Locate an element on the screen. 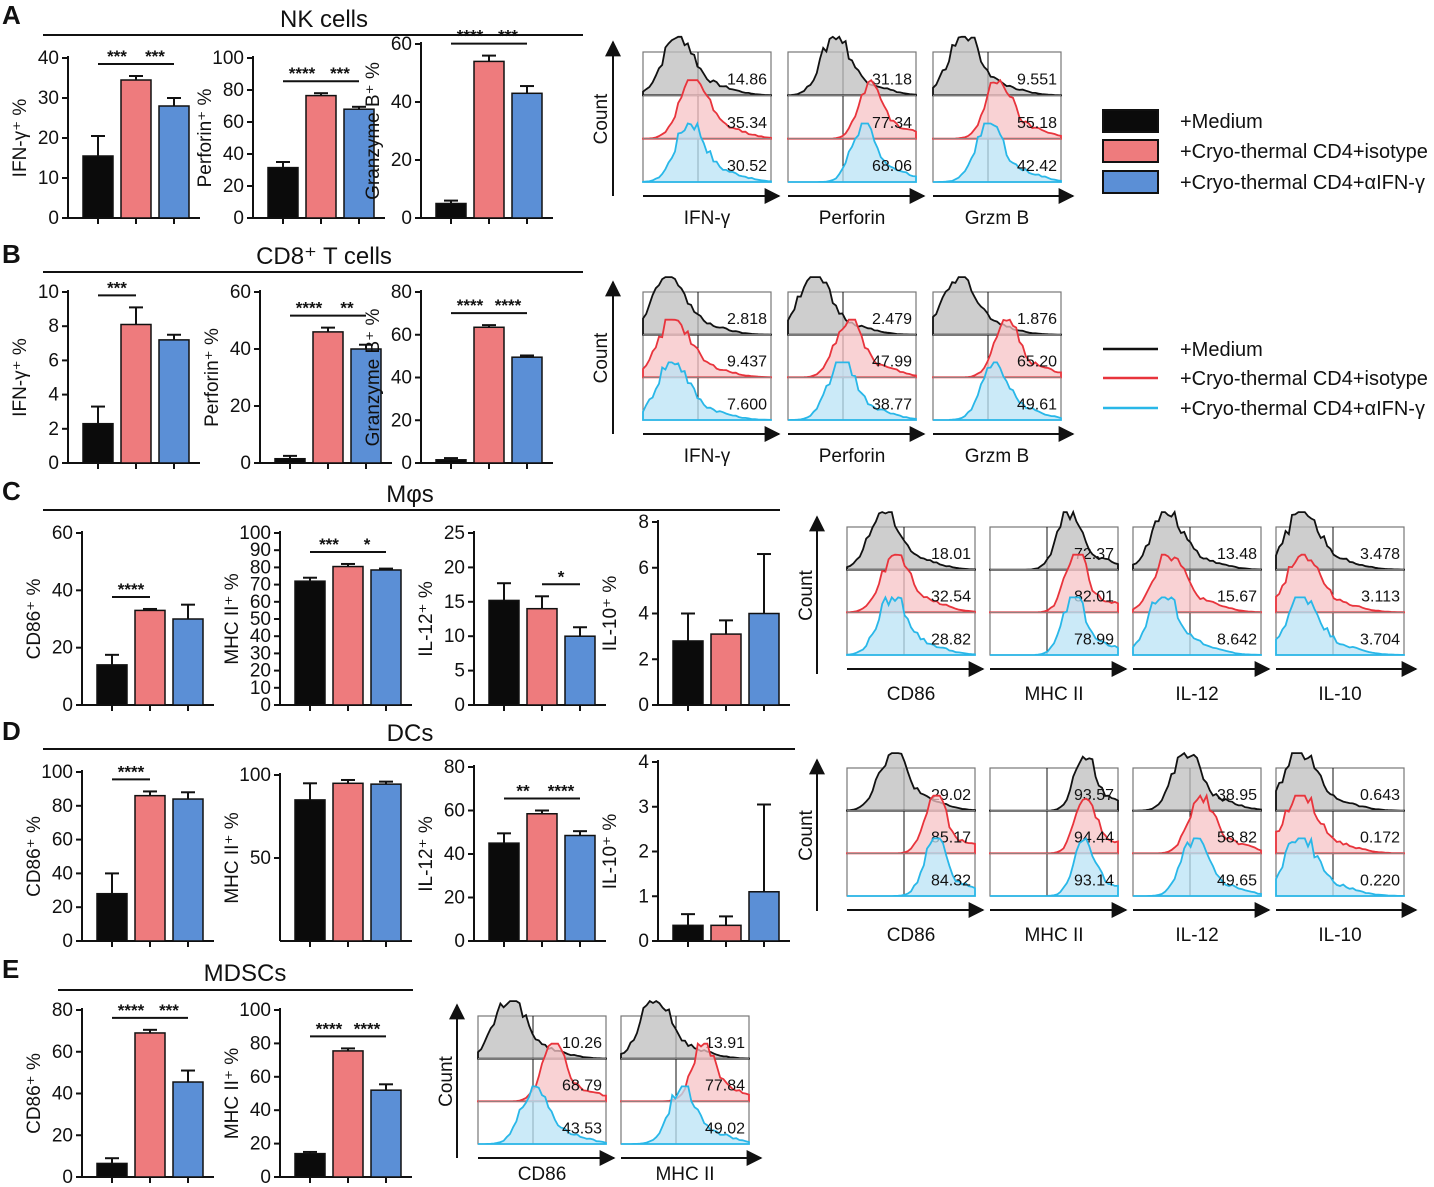 This screenshot has height=1187, width=1434. positive-percent-label: 77.84 is located at coordinates (725, 1086).